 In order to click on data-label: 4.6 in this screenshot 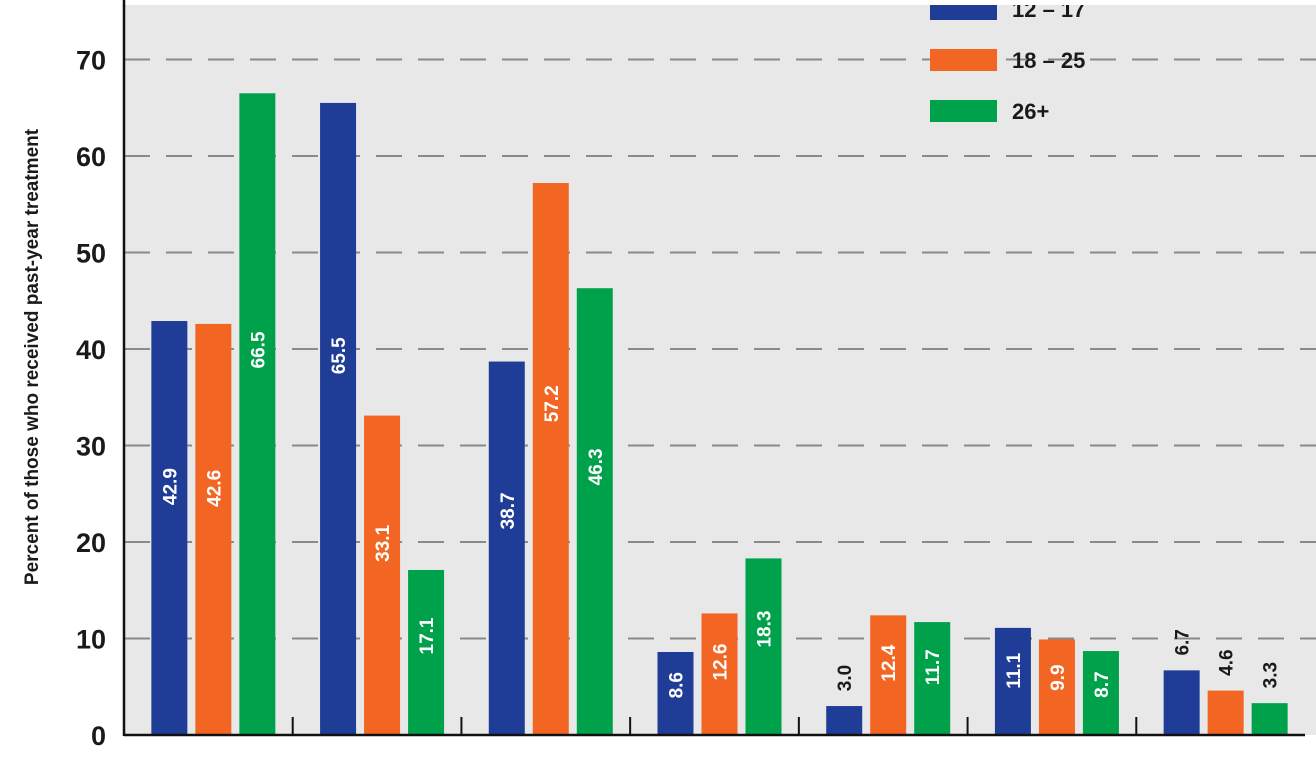, I will do `click(1227, 662)`.